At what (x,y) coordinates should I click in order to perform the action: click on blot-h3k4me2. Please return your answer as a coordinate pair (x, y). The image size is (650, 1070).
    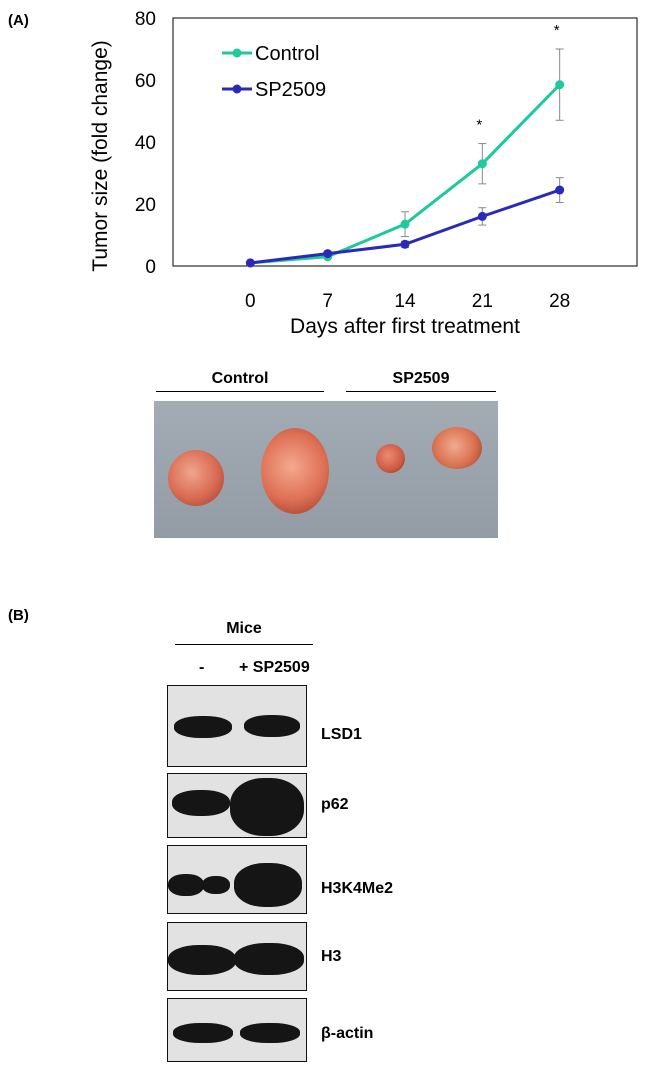
    Looking at the image, I should click on (237, 879).